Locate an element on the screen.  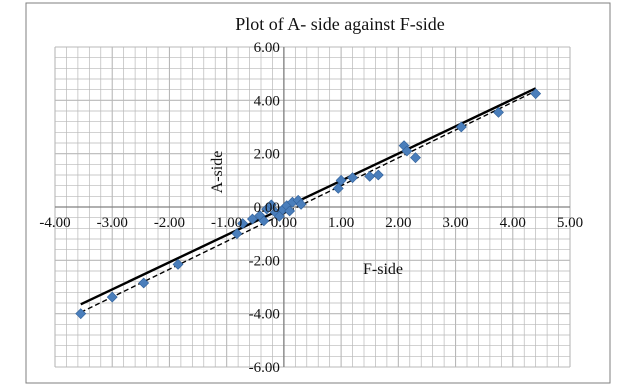
y-tick-label: -2.00 is located at coordinates (264, 261).